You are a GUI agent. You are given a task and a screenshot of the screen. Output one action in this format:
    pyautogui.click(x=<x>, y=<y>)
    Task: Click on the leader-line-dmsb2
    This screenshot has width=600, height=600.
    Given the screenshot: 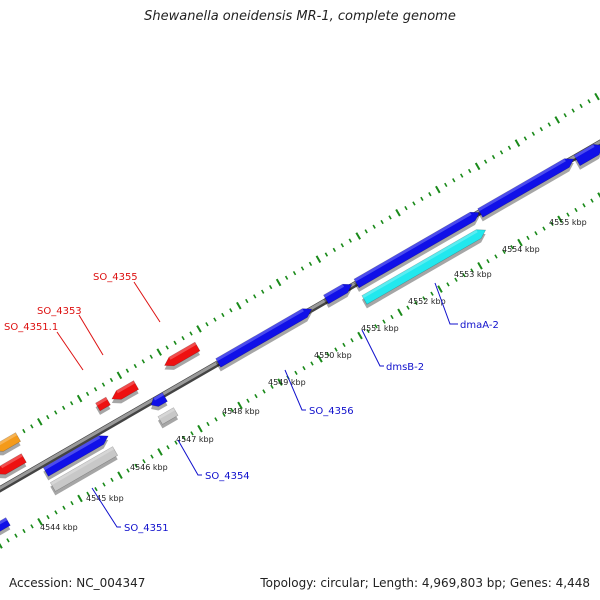 What is the action you would take?
    pyautogui.click(x=372, y=348)
    